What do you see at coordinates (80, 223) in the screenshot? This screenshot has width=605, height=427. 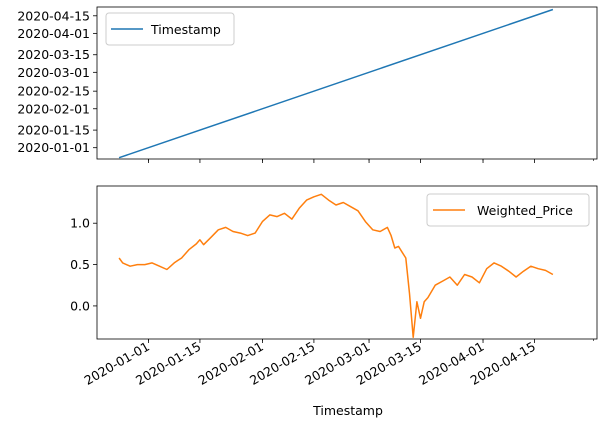 I see `y-tick-label: 1.0` at bounding box center [80, 223].